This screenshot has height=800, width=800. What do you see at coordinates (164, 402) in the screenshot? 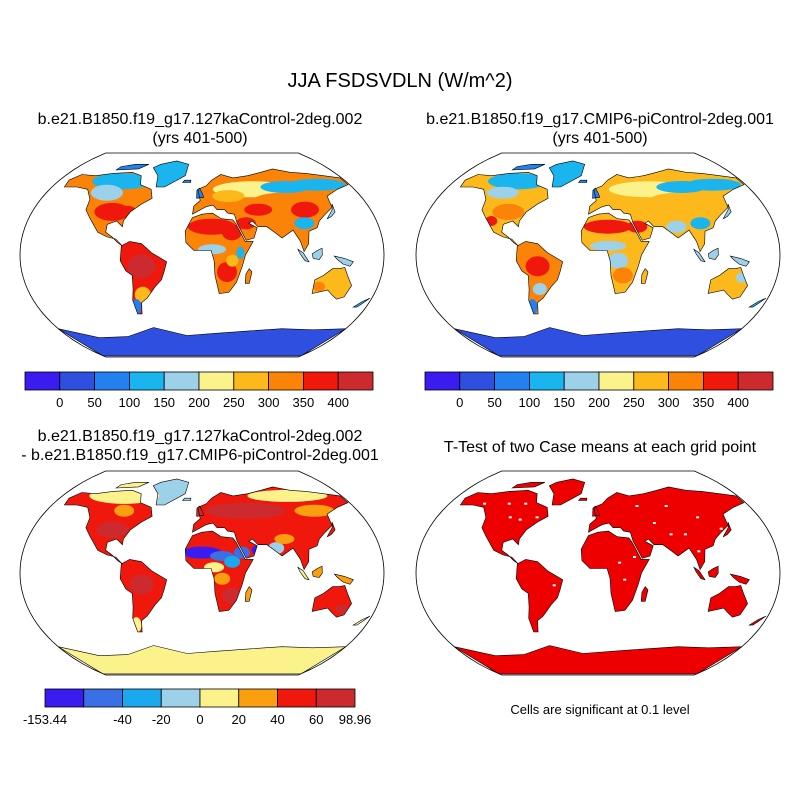
I see `cbar1-tick-label: 150` at bounding box center [164, 402].